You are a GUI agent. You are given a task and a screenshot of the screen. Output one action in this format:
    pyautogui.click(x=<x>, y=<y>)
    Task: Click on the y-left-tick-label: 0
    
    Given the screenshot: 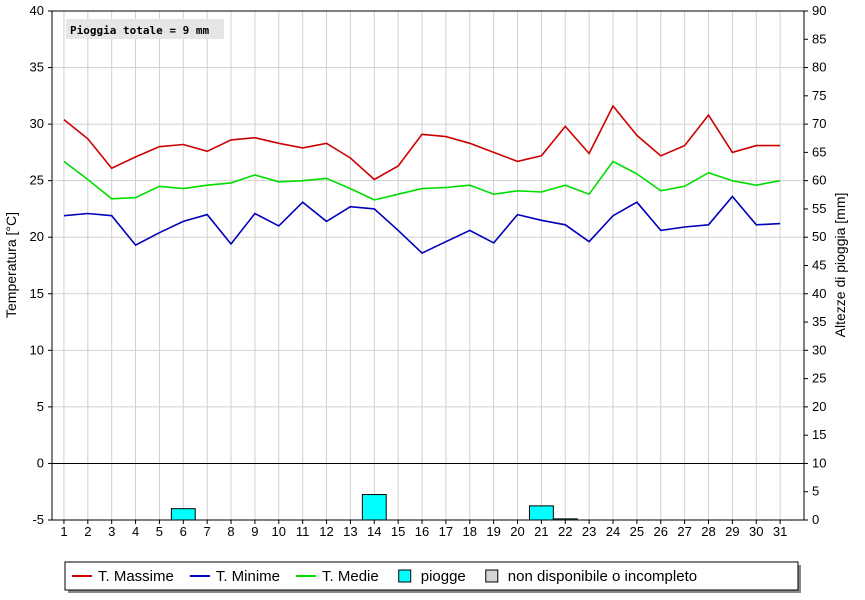 What is the action you would take?
    pyautogui.click(x=40, y=462)
    